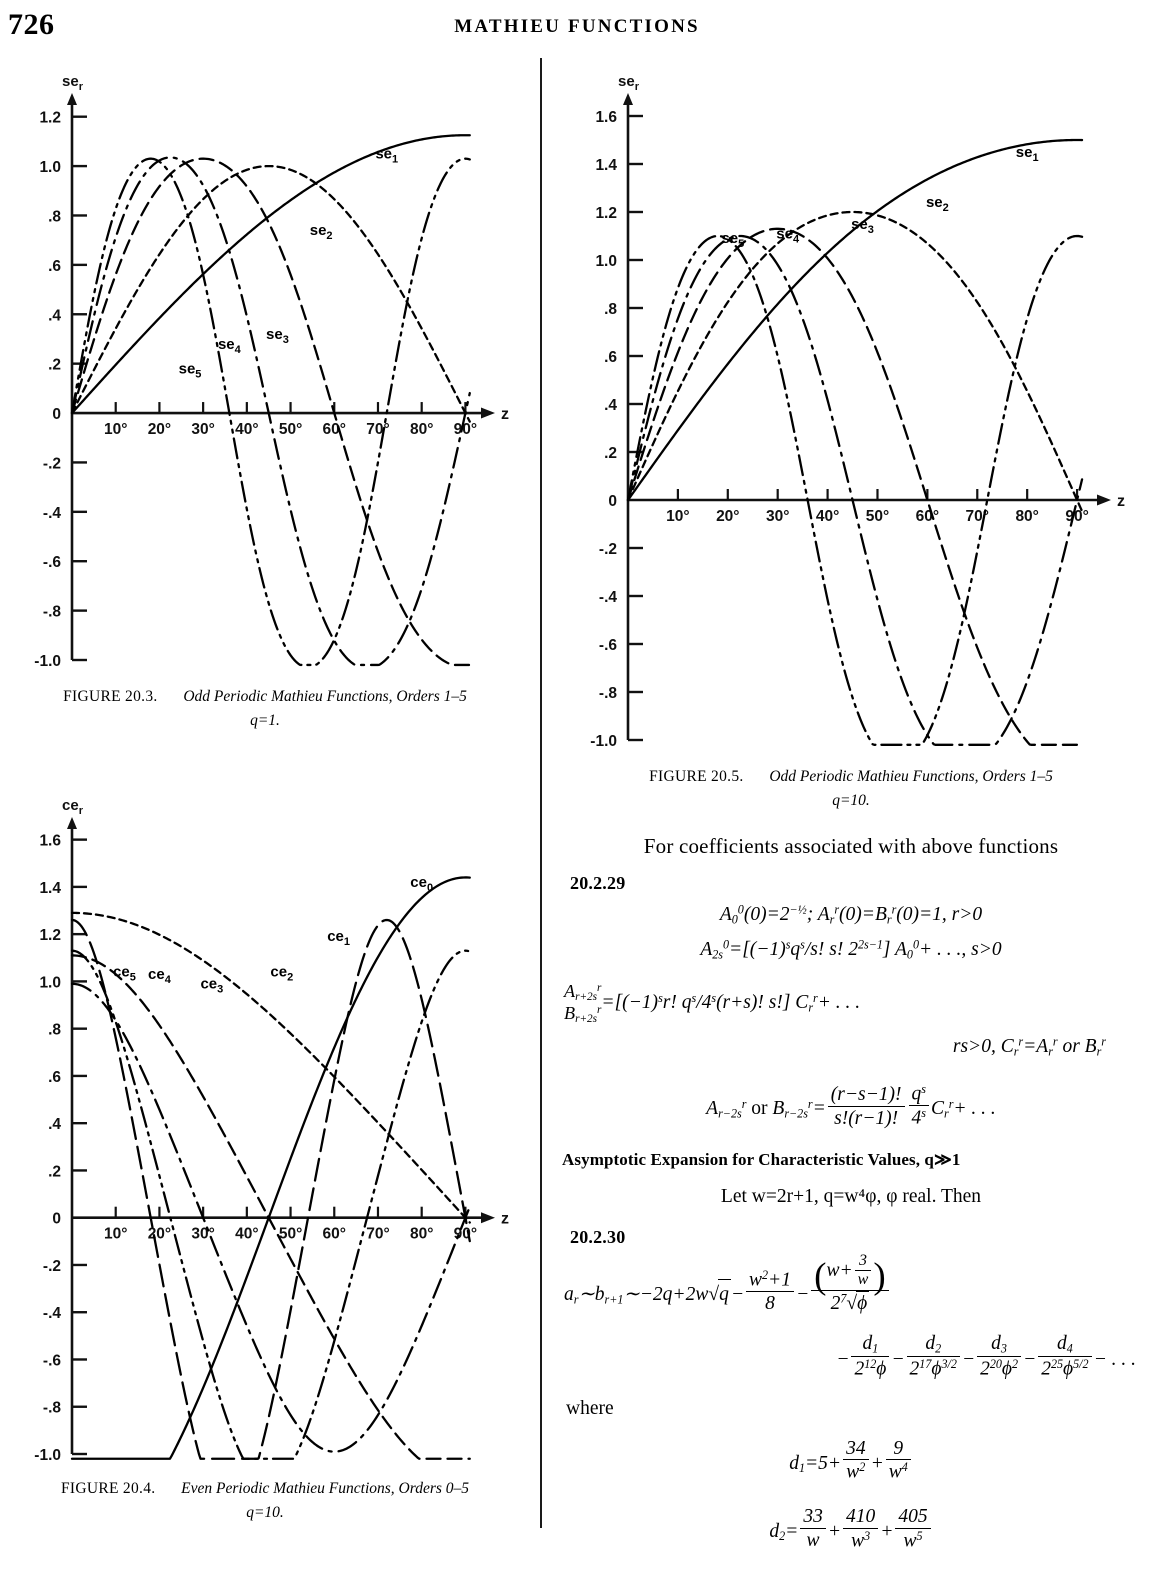 The width and height of the screenshot is (1154, 1583). I want to click on running-head: MATHIEU FUNCTIONS, so click(577, 26).